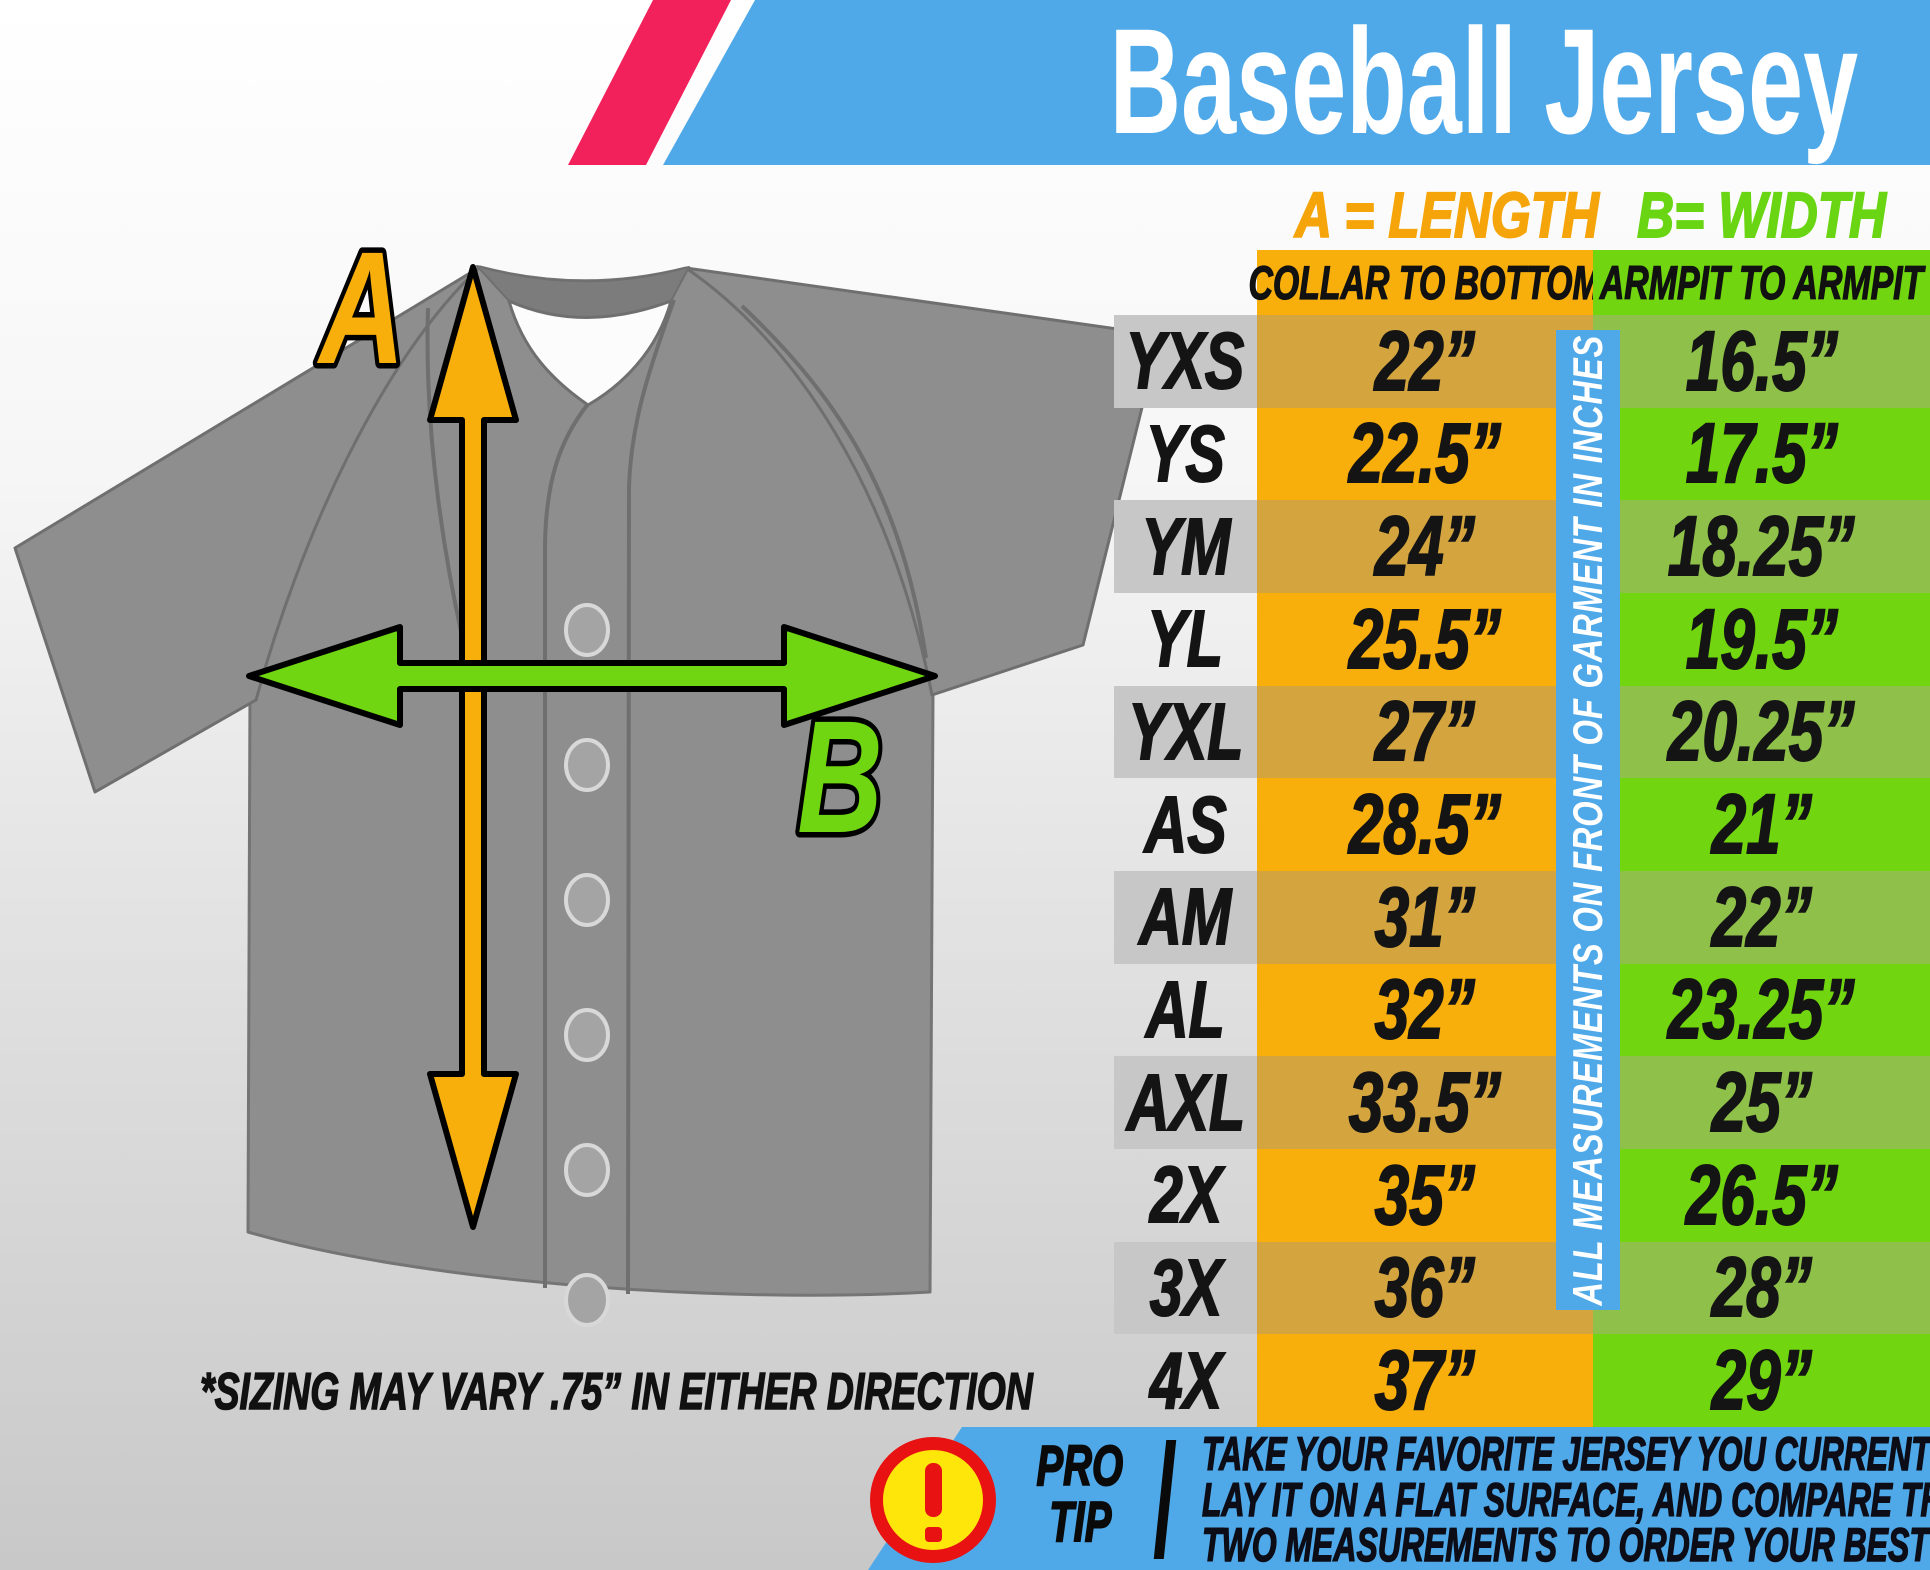 The height and width of the screenshot is (1570, 1930). I want to click on width-value: 29”, so click(1761, 1380).